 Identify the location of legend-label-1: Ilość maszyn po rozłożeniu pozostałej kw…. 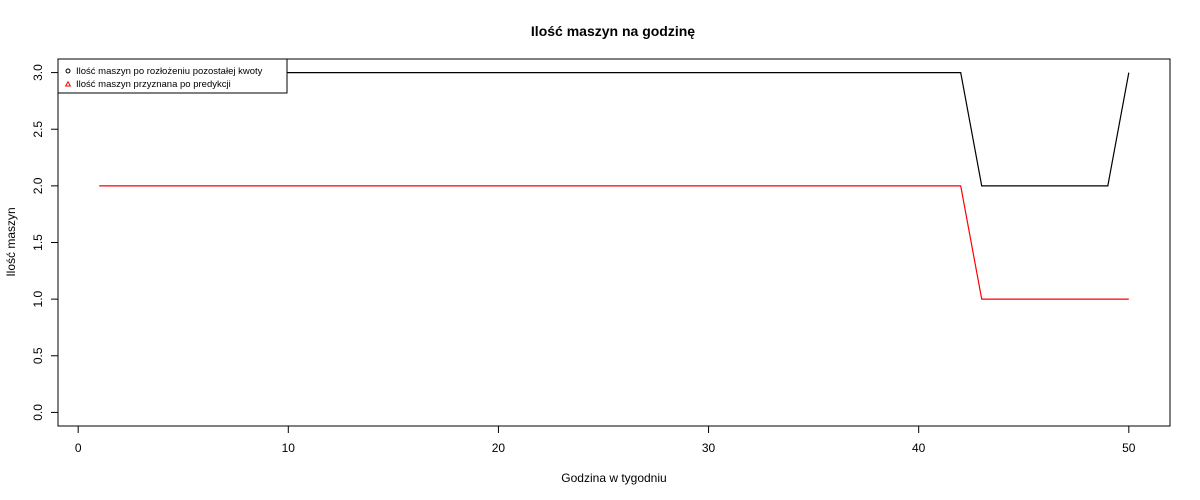
(169, 71).